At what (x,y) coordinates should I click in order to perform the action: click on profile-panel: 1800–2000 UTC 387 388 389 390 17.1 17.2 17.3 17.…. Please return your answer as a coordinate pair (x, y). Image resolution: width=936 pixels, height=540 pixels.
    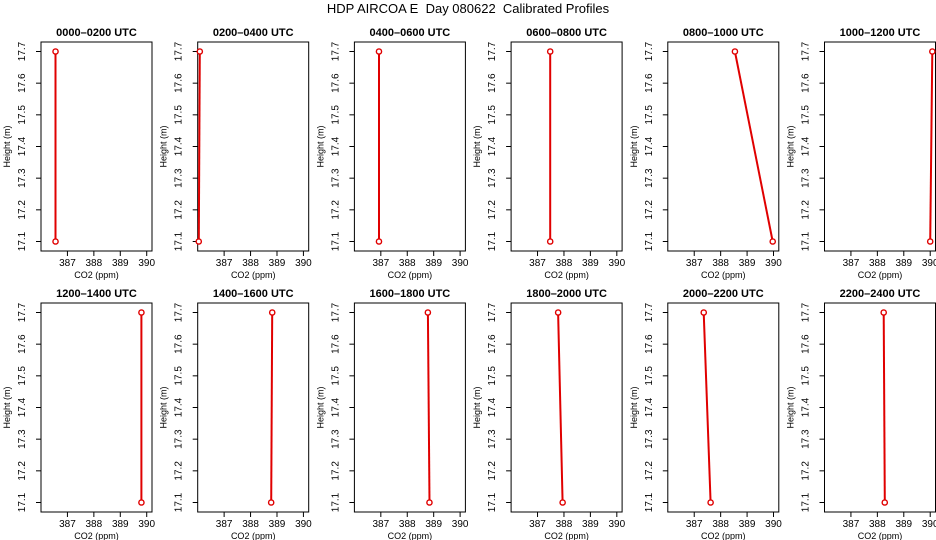
    Looking at the image, I should click on (548, 414).